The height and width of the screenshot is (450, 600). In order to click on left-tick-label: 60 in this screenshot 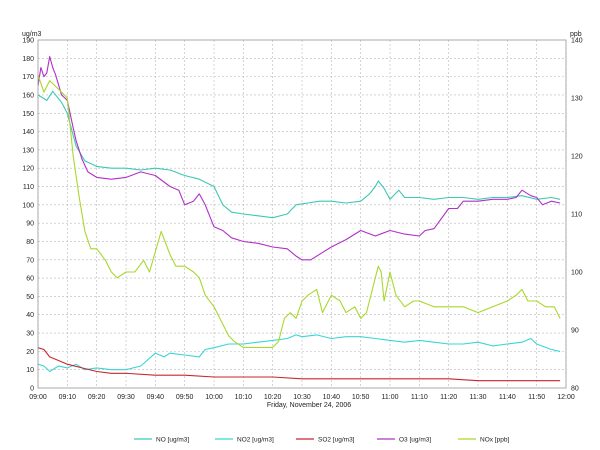, I will do `click(30, 279)`.